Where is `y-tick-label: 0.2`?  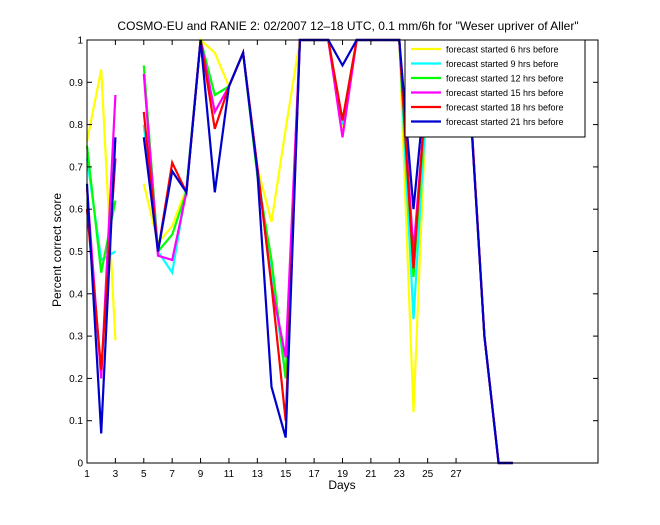
y-tick-label: 0.2 is located at coordinates (76, 379).